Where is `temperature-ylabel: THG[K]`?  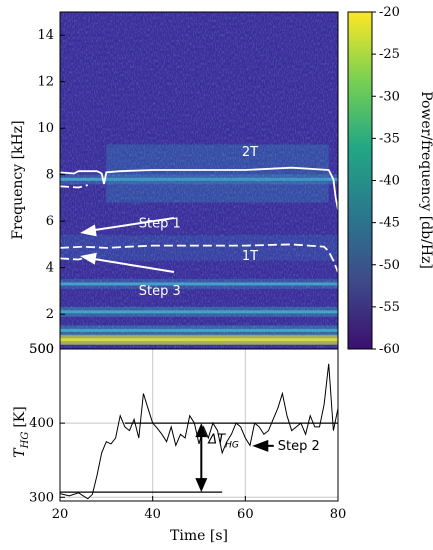
temperature-ylabel: THG[K] is located at coordinates (21, 431).